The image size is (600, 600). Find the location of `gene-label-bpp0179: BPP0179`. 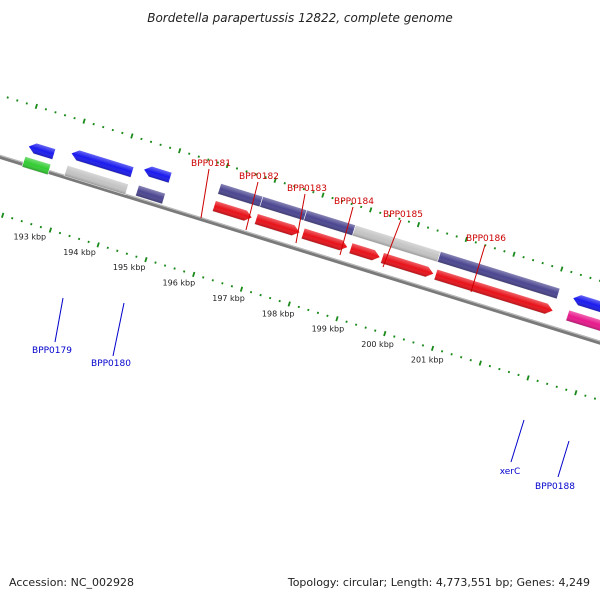

gene-label-bpp0179: BPP0179 is located at coordinates (52, 351).